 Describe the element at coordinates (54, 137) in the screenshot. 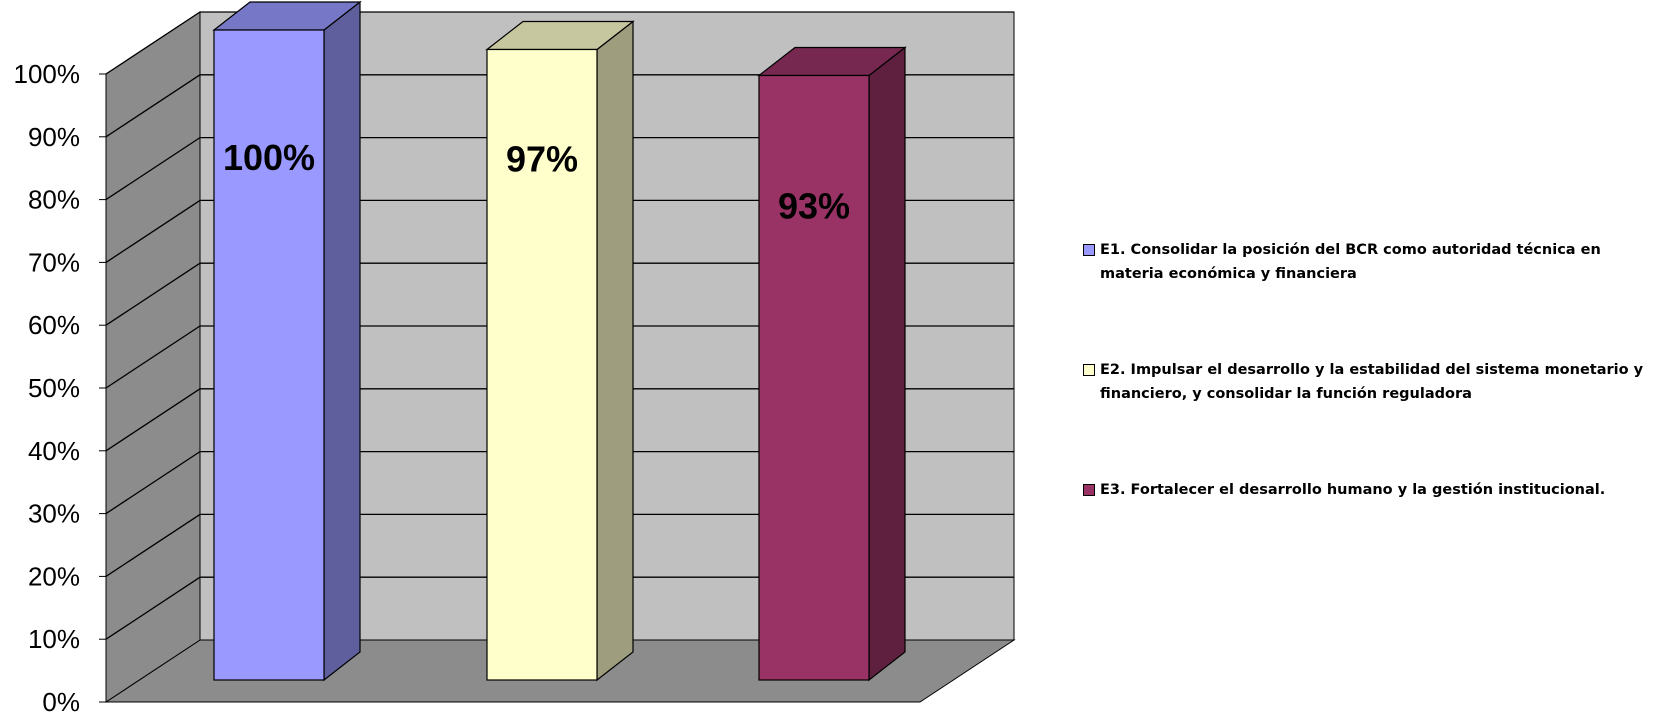

I see `y-tick-label: 90%` at that location.